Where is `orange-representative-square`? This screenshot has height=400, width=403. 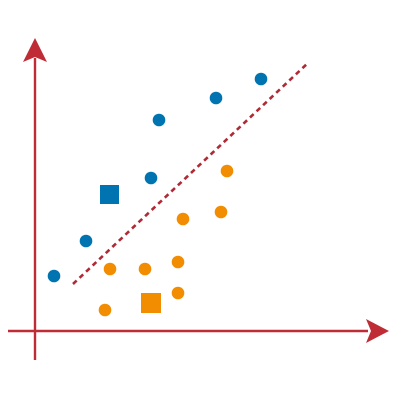
orange-representative-square is located at coordinates (151, 303).